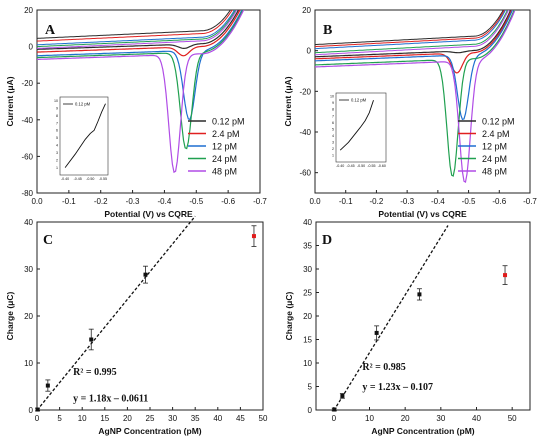 The height and width of the screenshot is (448, 550). Describe the element at coordinates (27, 193) in the screenshot. I see `y-tick-label: -80` at that location.